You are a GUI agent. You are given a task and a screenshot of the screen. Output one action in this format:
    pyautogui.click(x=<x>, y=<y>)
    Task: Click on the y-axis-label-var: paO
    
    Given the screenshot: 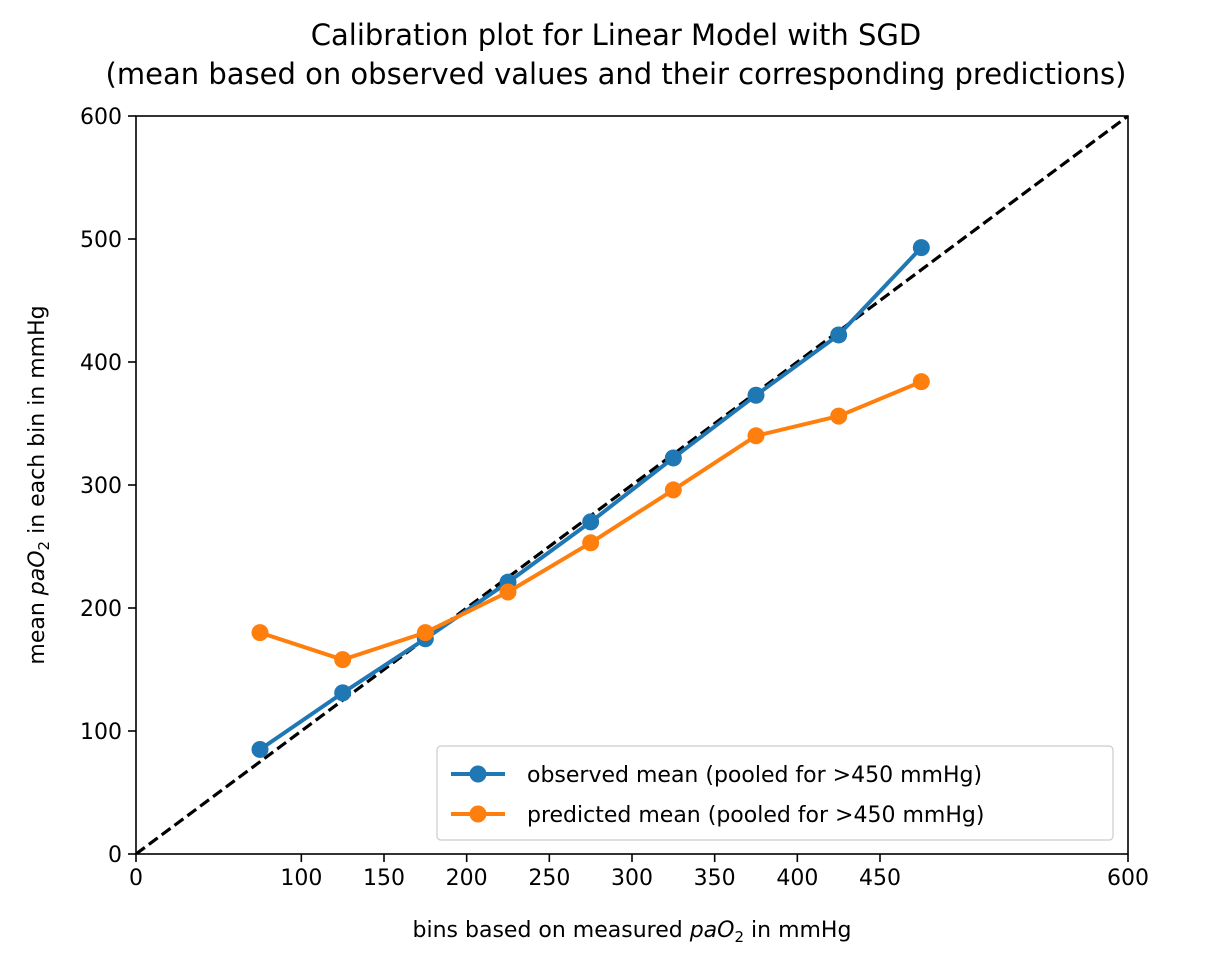 What is the action you would take?
    pyautogui.click(x=37, y=573)
    